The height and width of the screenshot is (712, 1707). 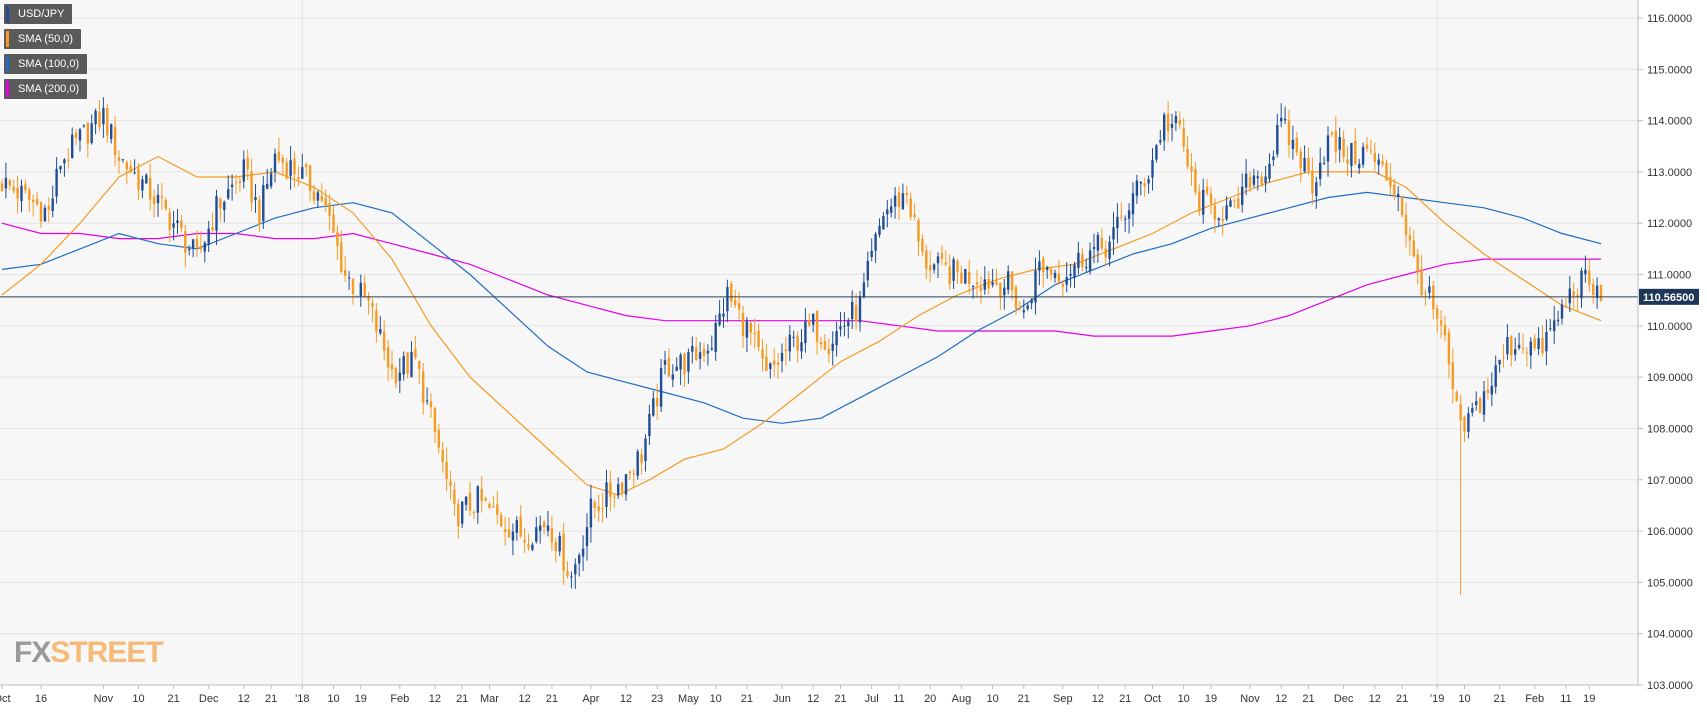 What do you see at coordinates (333, 699) in the screenshot?
I see `x-tick-label: 10` at bounding box center [333, 699].